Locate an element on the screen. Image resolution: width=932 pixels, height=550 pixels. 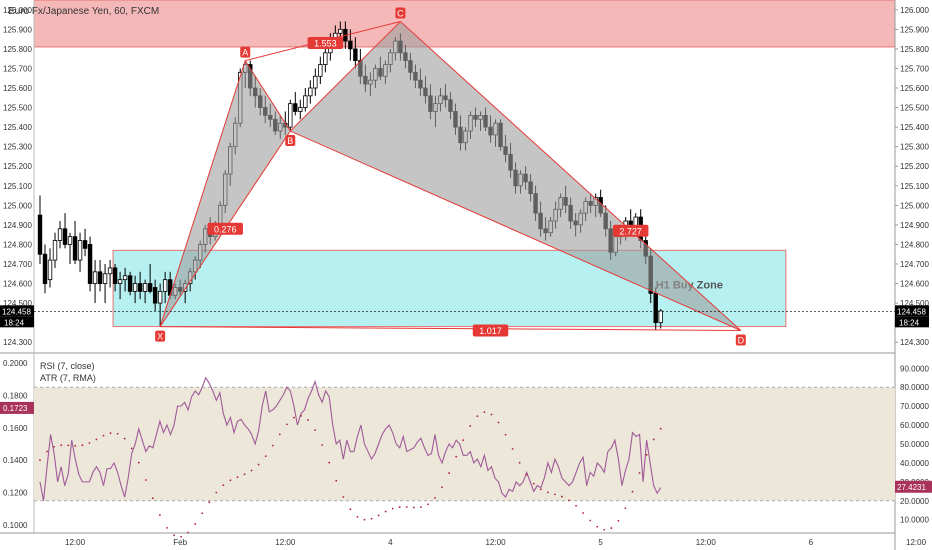
point-label-c: C is located at coordinates (400, 14).